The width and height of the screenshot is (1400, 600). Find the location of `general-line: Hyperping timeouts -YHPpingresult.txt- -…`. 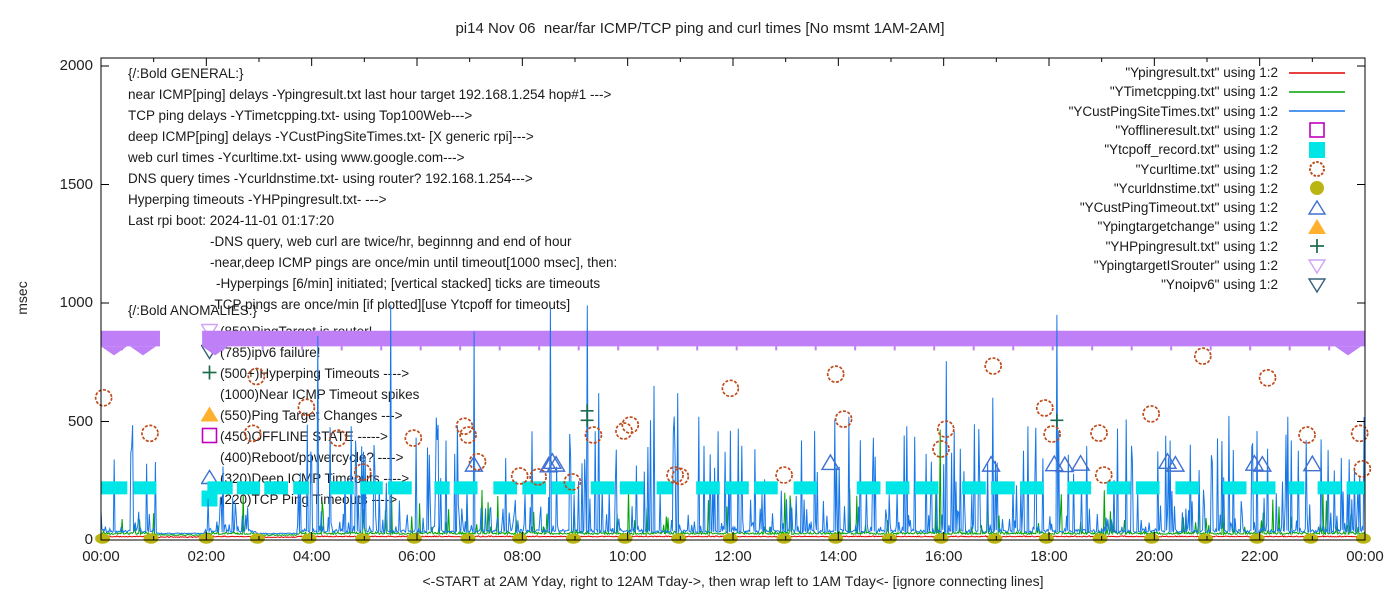

general-line: Hyperping timeouts -YHPpingresult.txt- -… is located at coordinates (257, 199).